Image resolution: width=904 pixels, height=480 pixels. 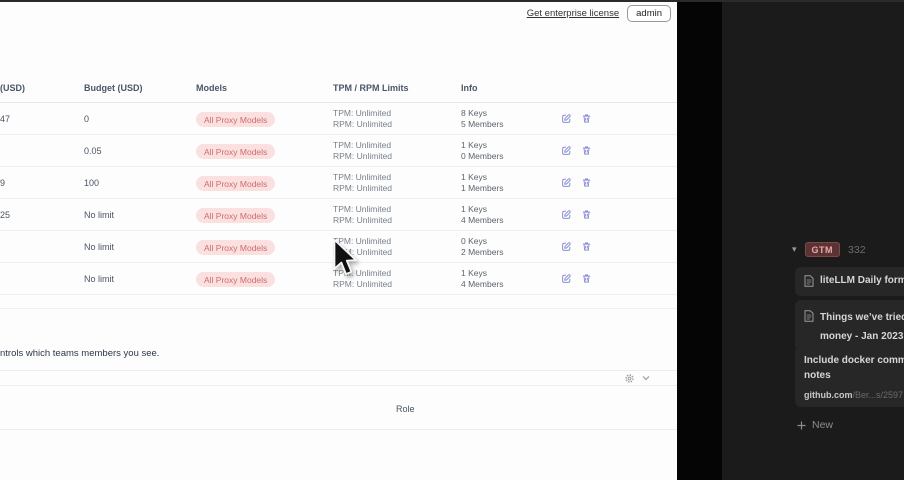 I want to click on board-group-header: ▾ GTM 332, so click(x=829, y=249).